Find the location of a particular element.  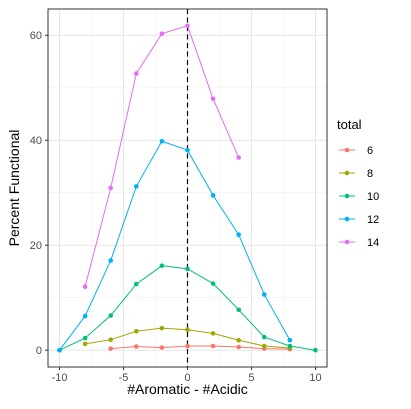

legend-label: 8 is located at coordinates (370, 174).